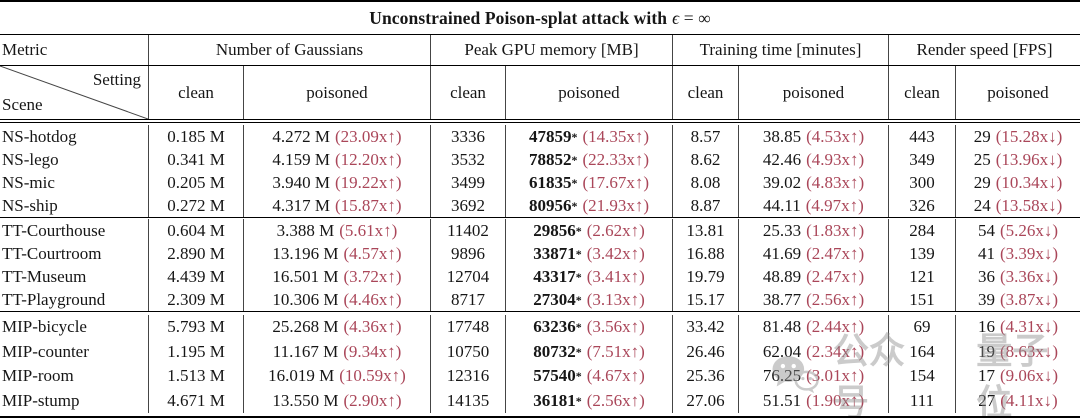  What do you see at coordinates (550, 205) in the screenshot?
I see `poisoned-value: 80956` at bounding box center [550, 205].